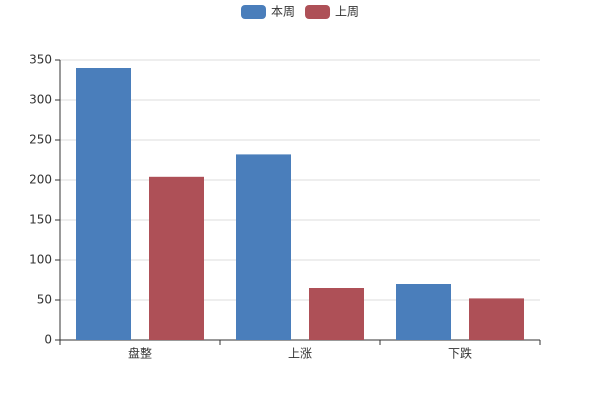  I want to click on y-tick-label: 250, so click(40, 140).